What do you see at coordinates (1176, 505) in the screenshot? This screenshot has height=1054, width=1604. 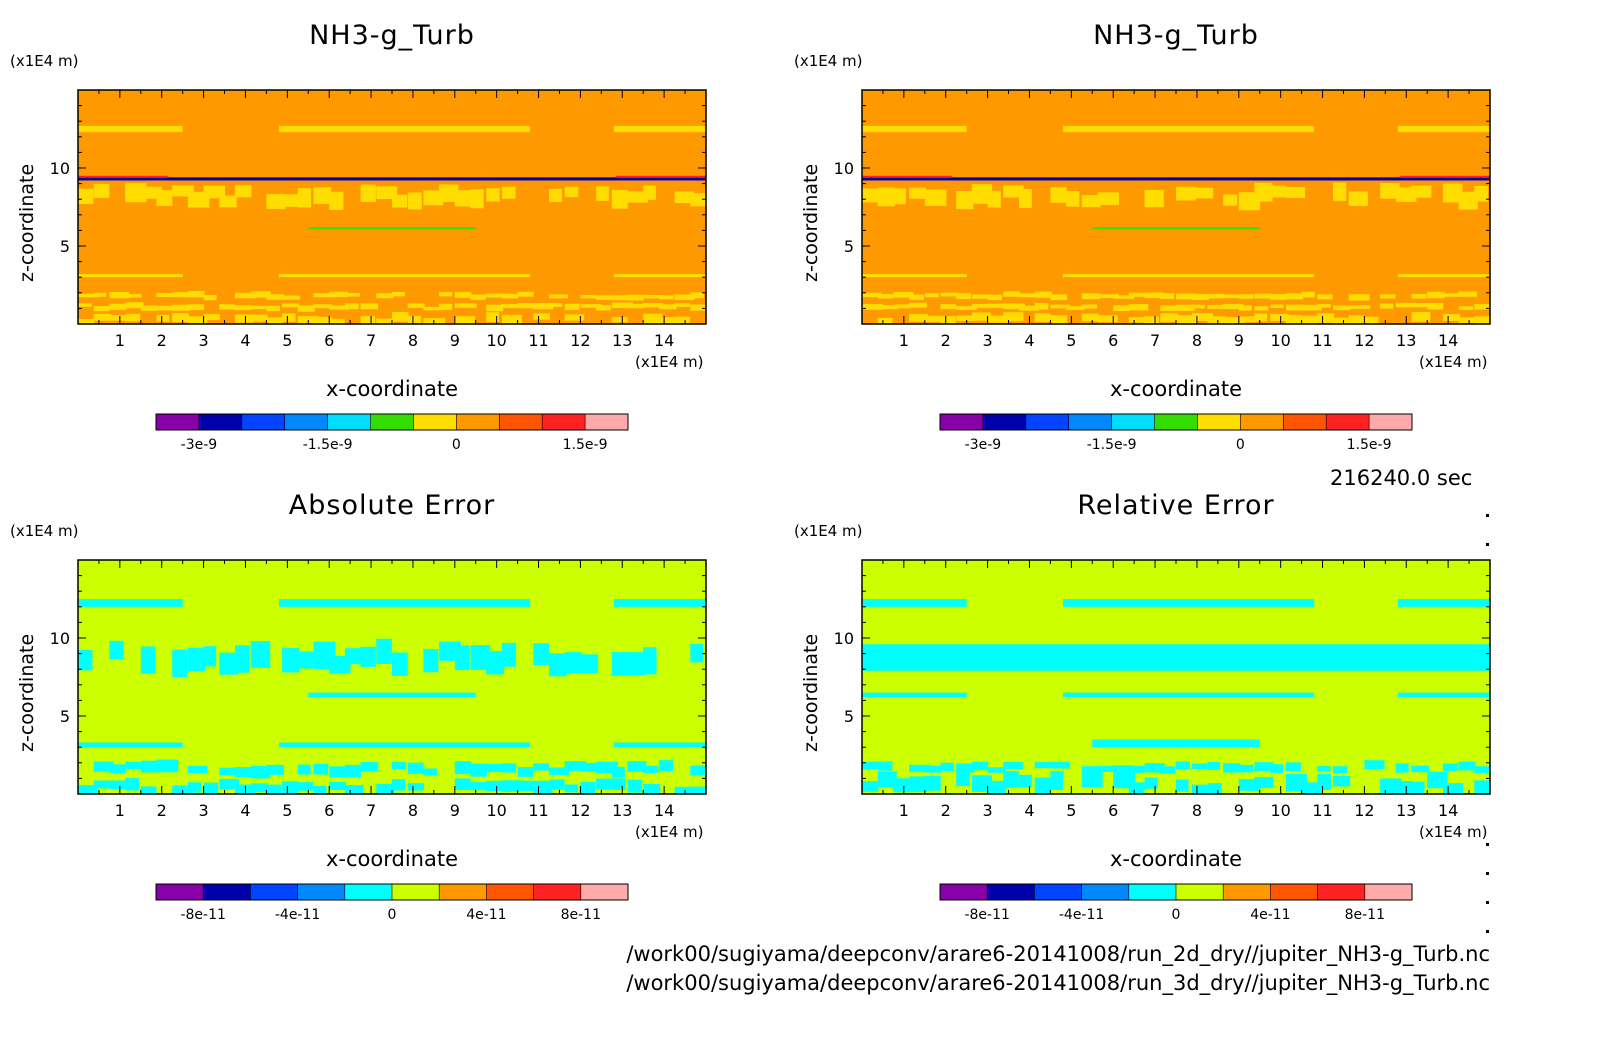 I see `chart-title: Relative Error` at bounding box center [1176, 505].